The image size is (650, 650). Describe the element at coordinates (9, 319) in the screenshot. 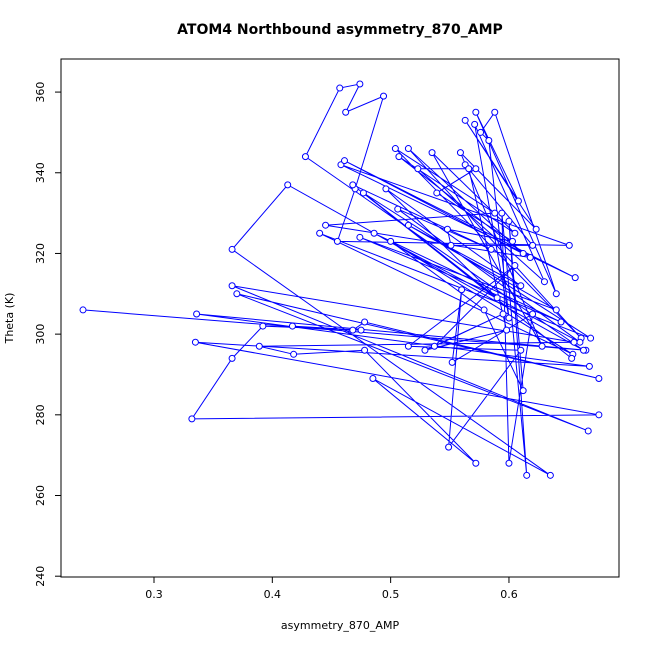

I see `y-axis-label: Theta (K)` at that location.